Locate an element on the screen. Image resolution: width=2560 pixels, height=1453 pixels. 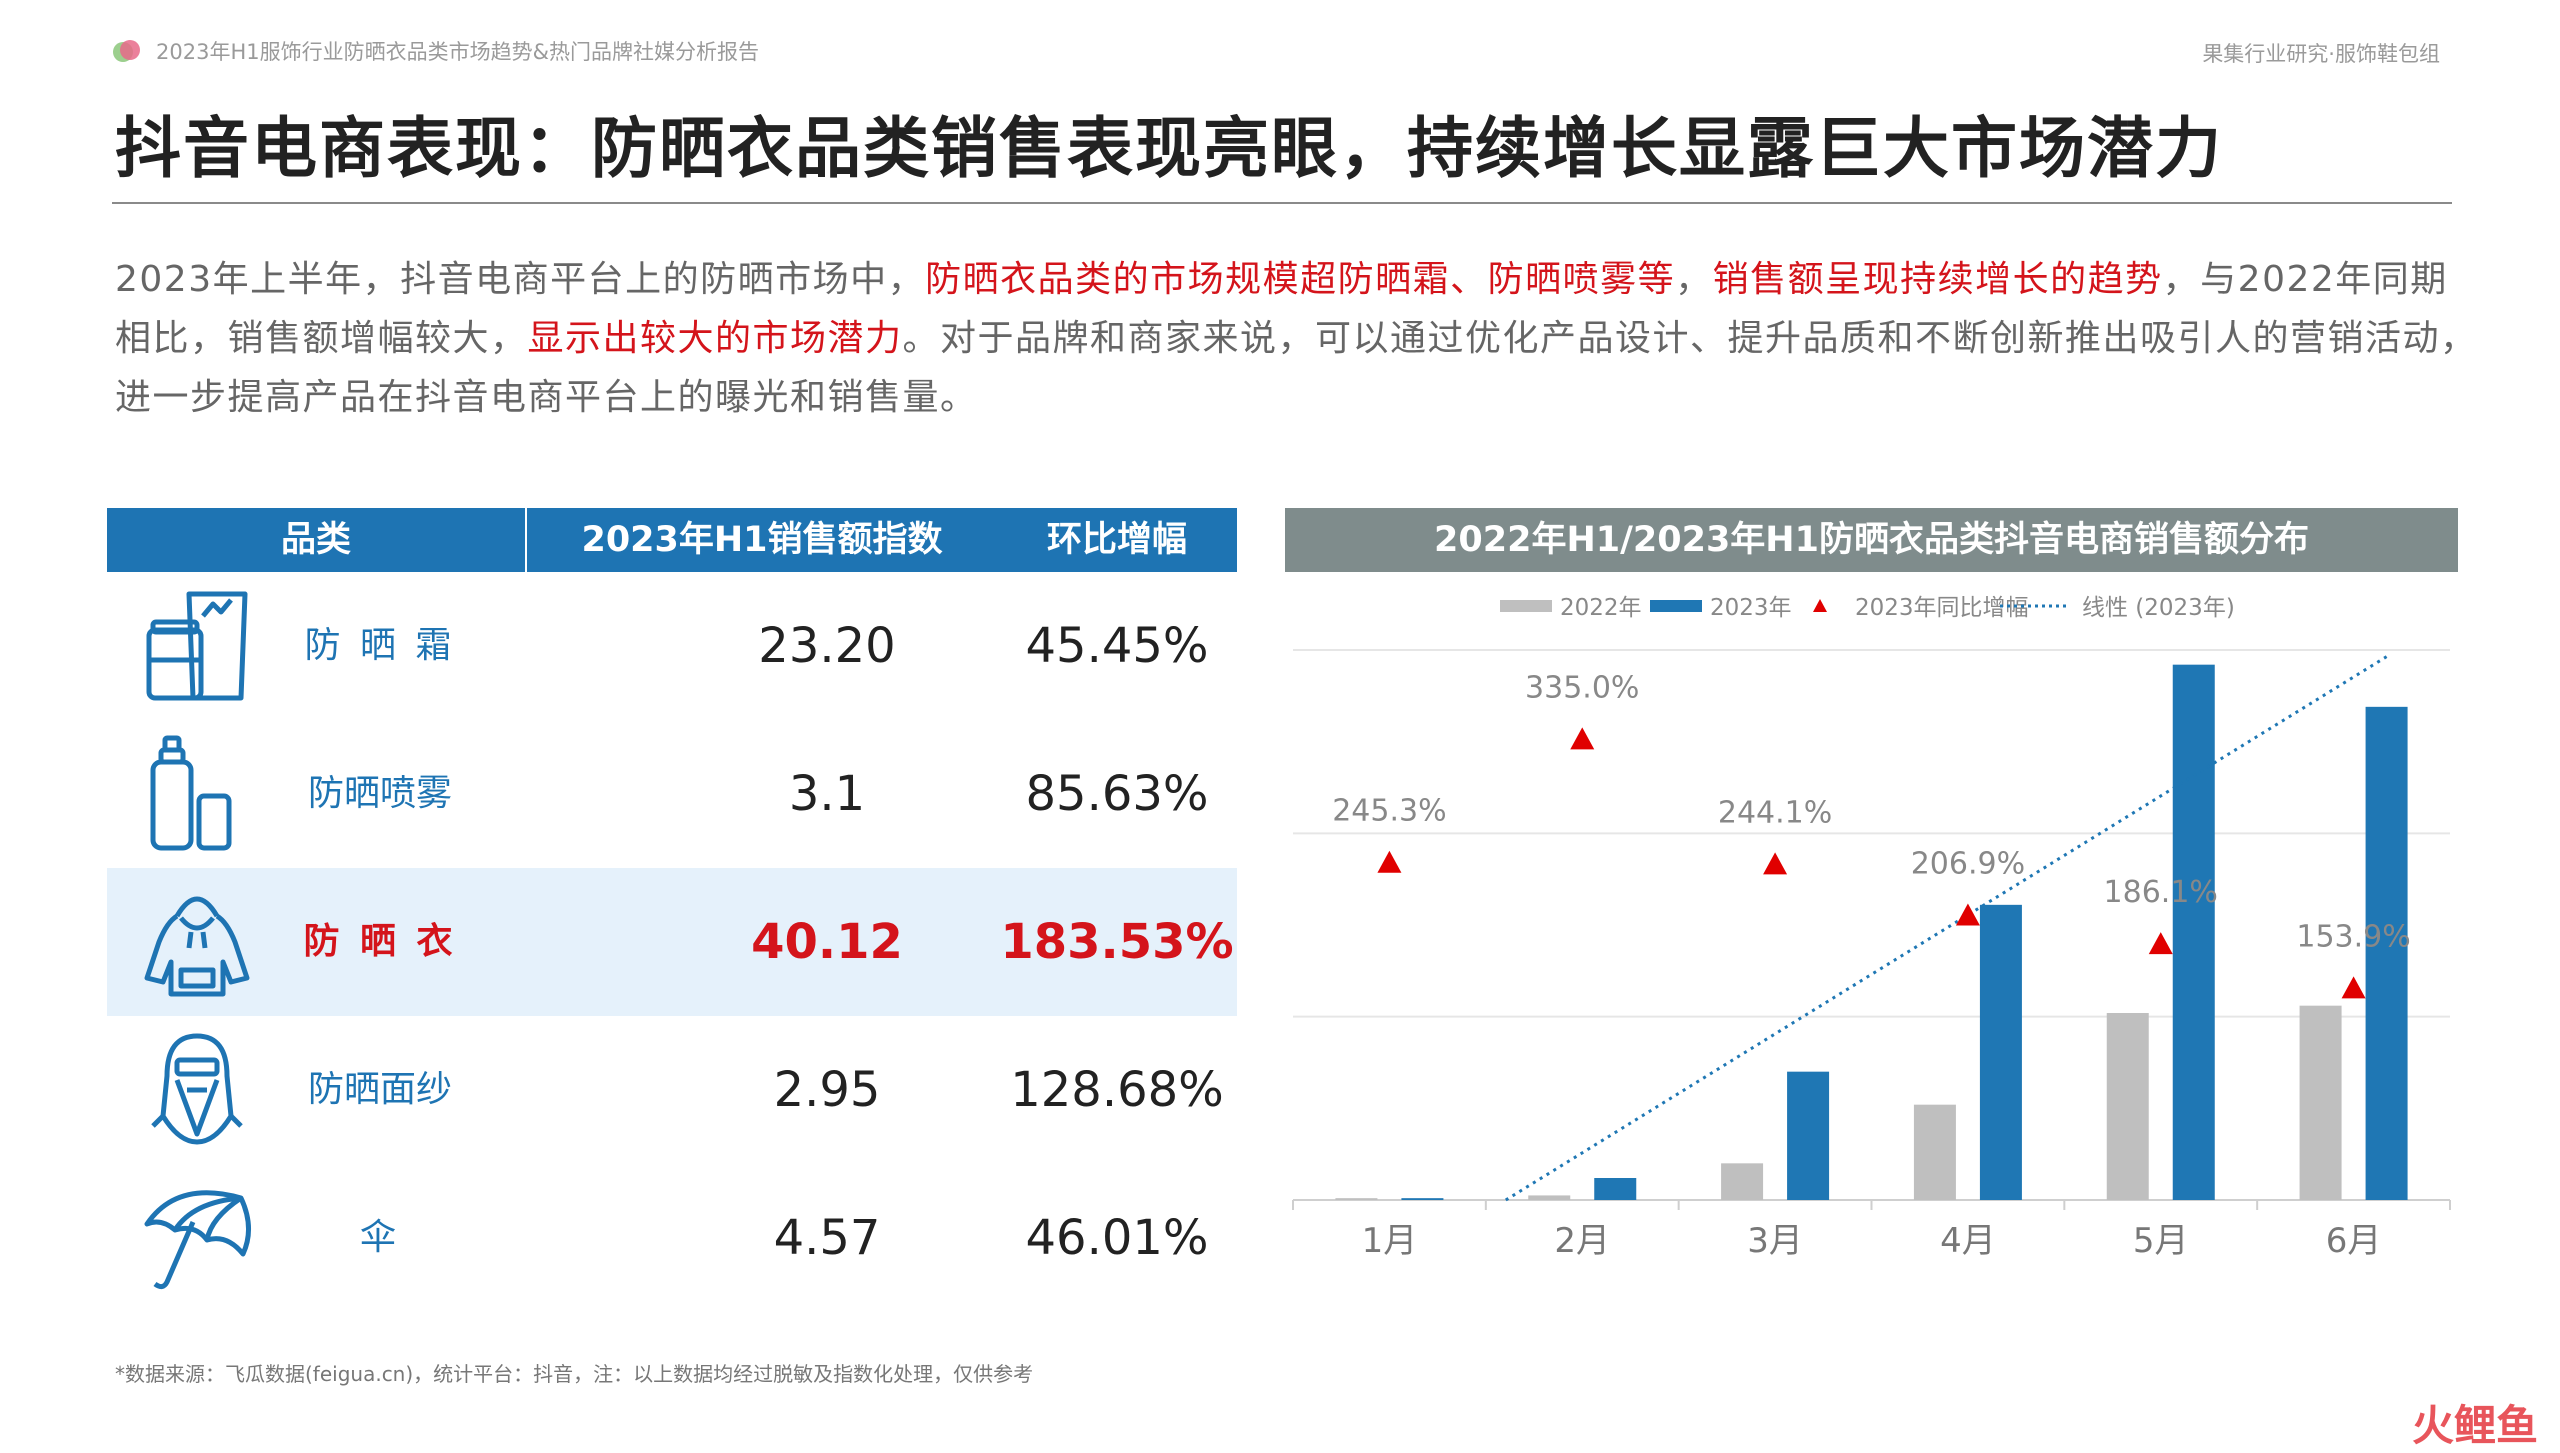
legend-label-2023: 2023年 is located at coordinates (1751, 608).